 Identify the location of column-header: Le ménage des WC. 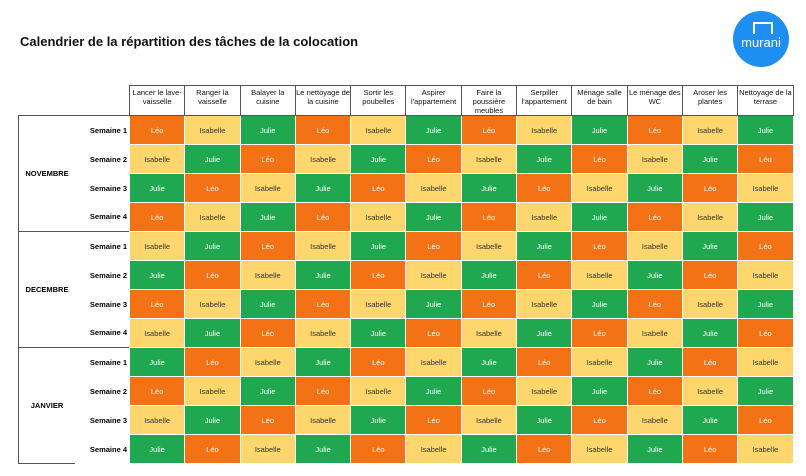
(654, 100).